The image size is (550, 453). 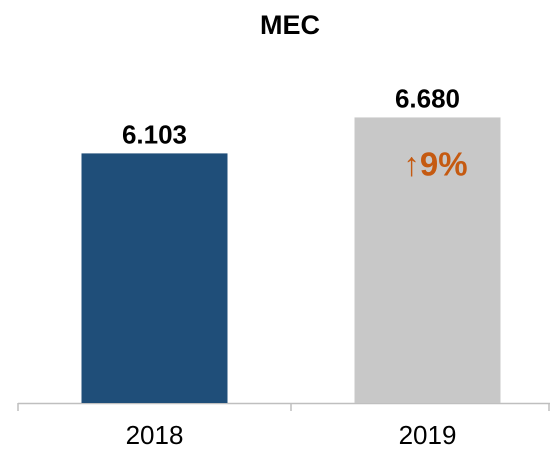 What do you see at coordinates (428, 435) in the screenshot?
I see `x-tick-label: 2019` at bounding box center [428, 435].